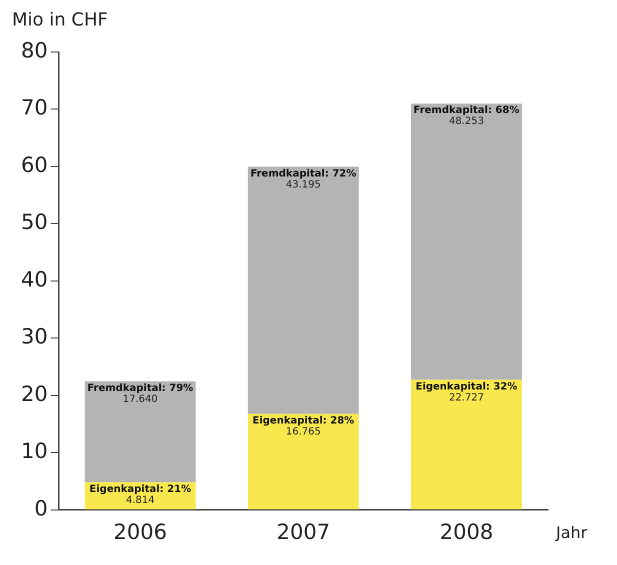 The image size is (617, 565). I want to click on y-tick-label: 40, so click(34, 279).